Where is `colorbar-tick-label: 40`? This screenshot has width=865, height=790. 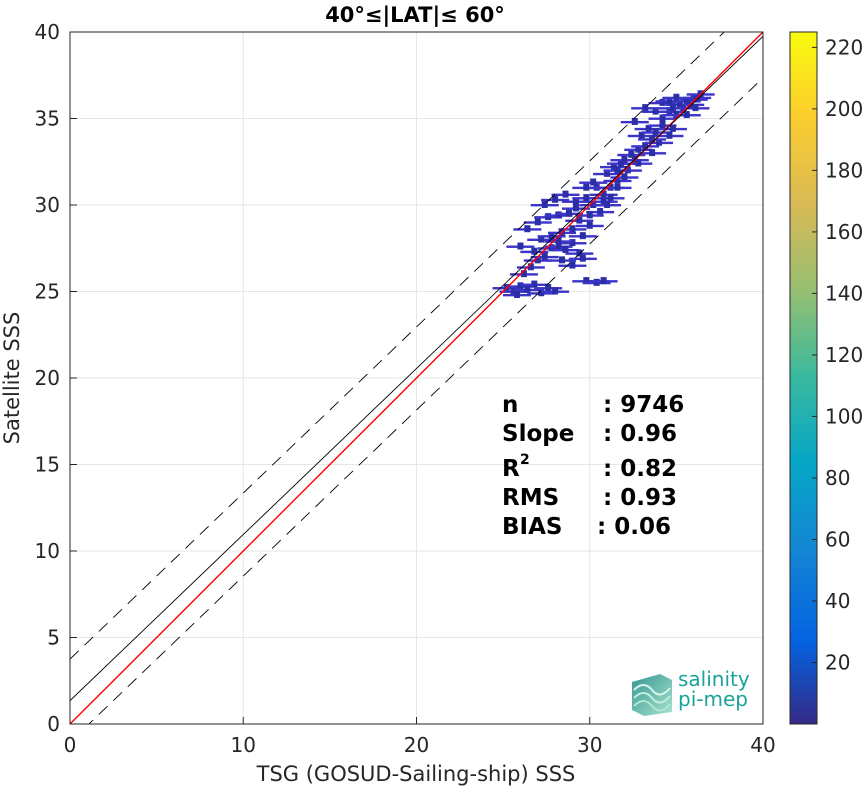
colorbar-tick-label: 40 is located at coordinates (837, 601).